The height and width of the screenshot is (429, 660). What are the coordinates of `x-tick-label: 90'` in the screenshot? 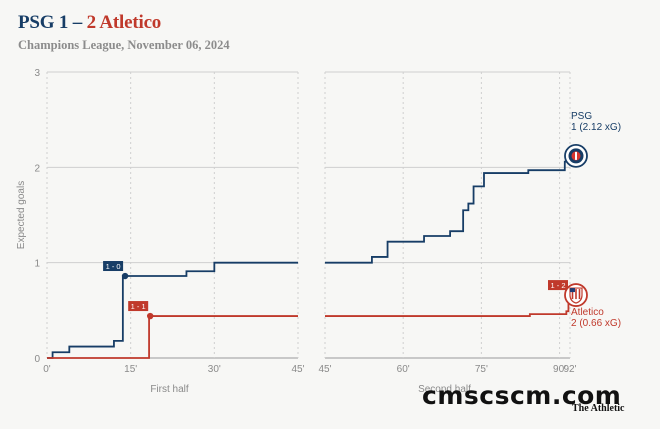 It's located at (559, 369).